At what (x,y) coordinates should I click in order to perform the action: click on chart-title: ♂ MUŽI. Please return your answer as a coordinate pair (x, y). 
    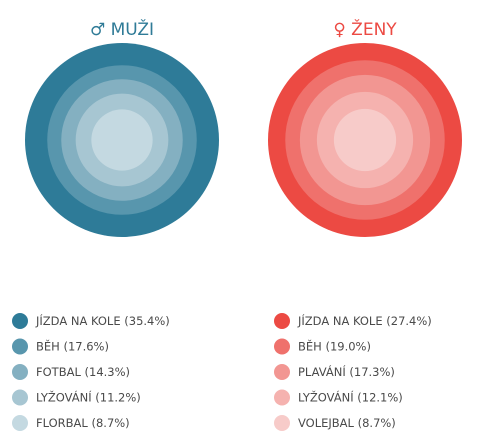
    Looking at the image, I should click on (122, 29).